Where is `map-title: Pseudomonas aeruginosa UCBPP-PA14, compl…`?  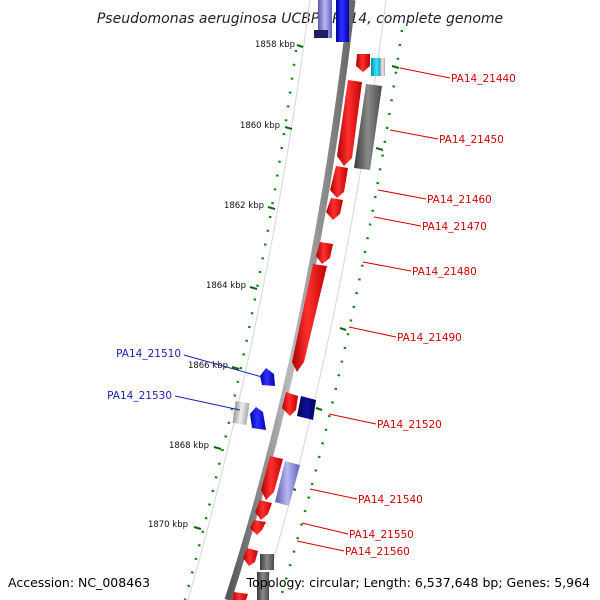
map-title: Pseudomonas aeruginosa UCBPP-PA14, compl… is located at coordinates (300, 19).